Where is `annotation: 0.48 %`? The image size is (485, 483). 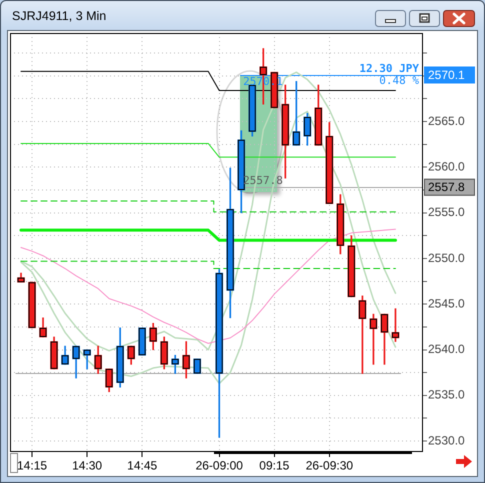 annotation: 0.48 % is located at coordinates (399, 80).